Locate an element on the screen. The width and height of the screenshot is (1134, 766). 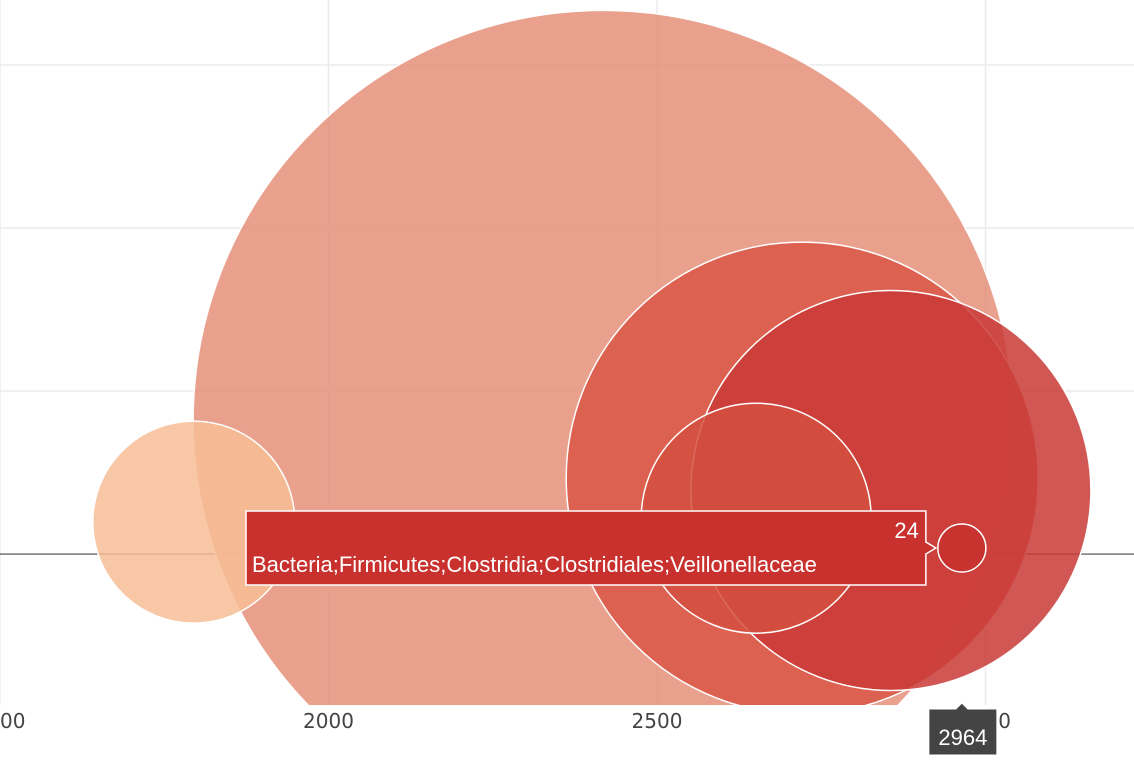
hover-box is located at coordinates (591, 548).